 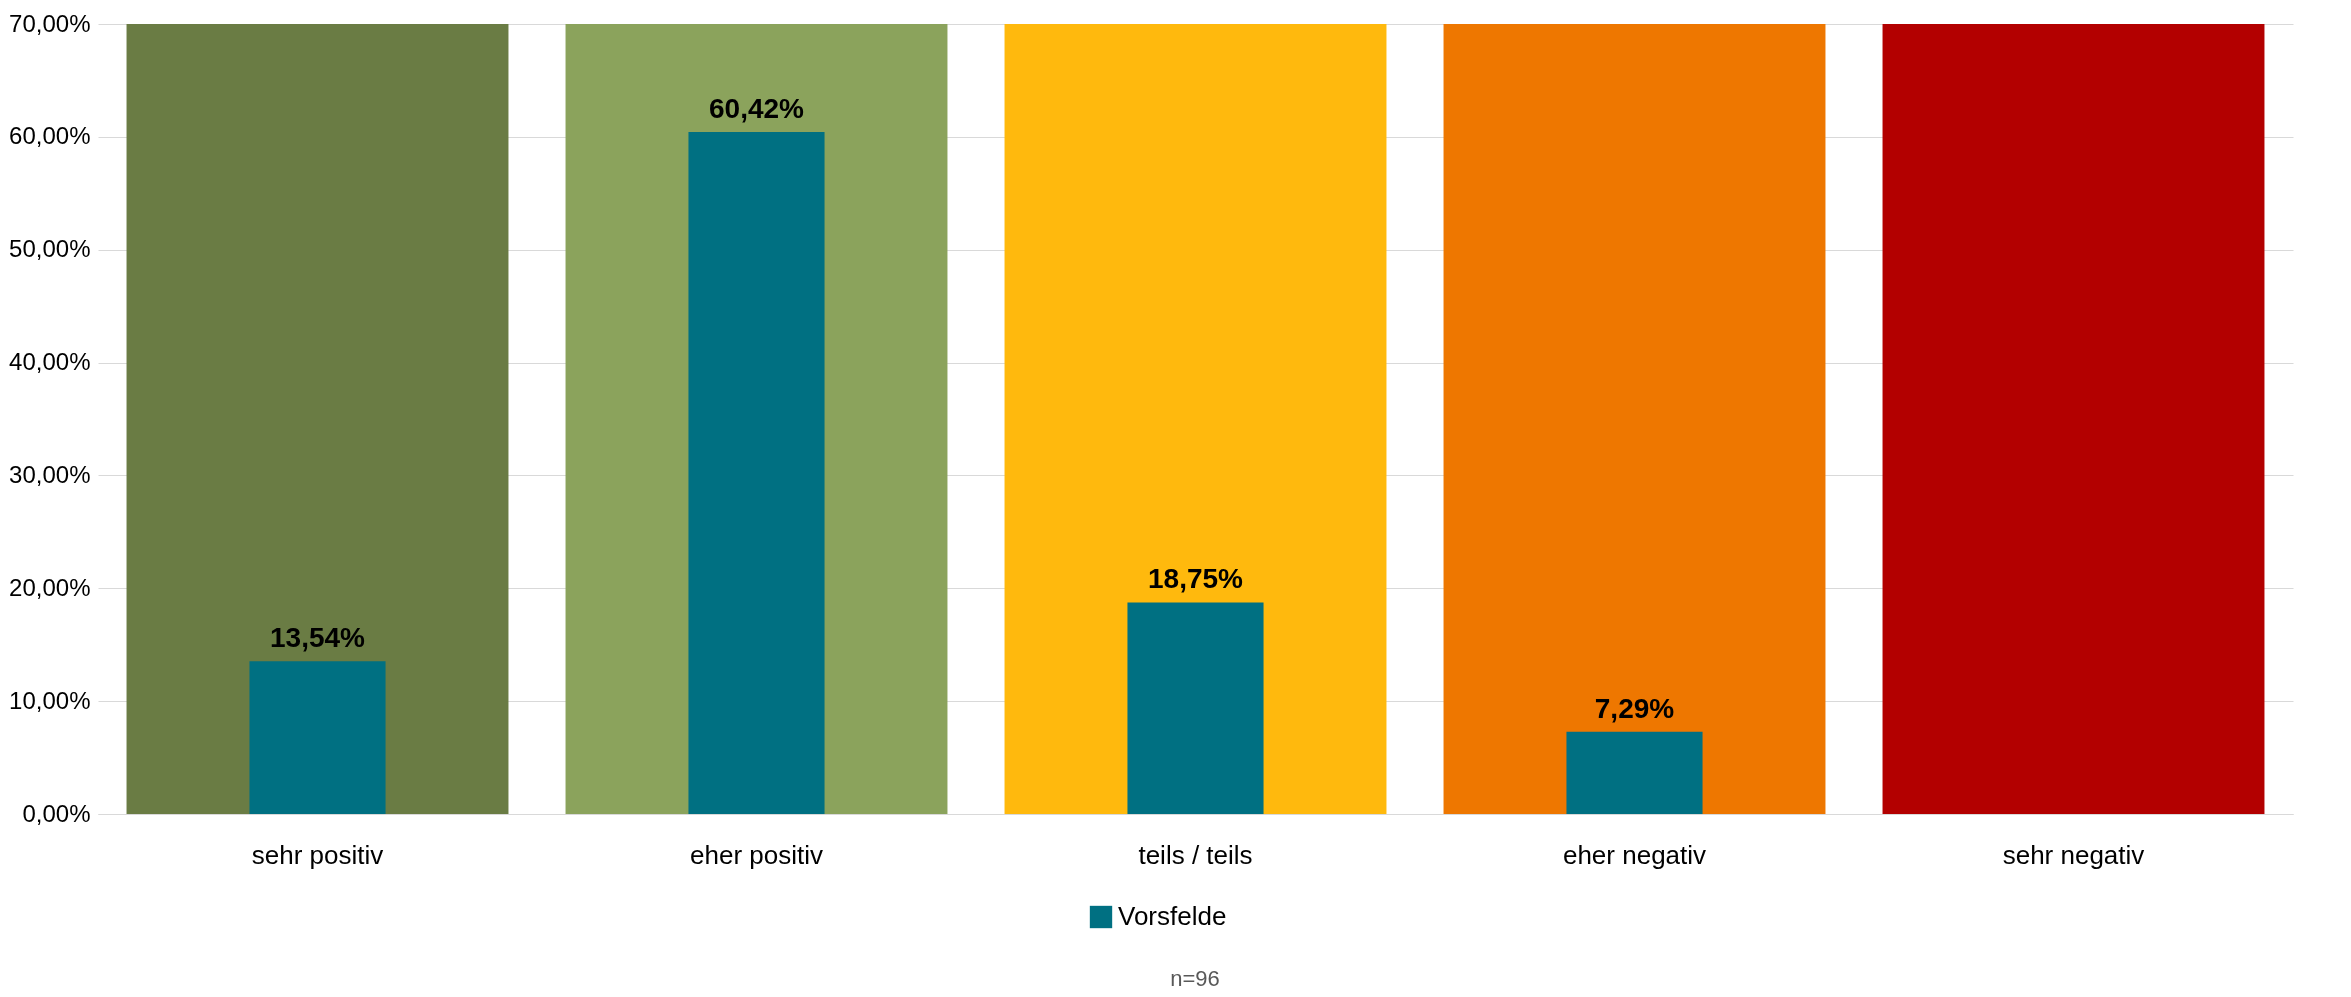 What do you see at coordinates (757, 109) in the screenshot?
I see `data-label: 60,42%` at bounding box center [757, 109].